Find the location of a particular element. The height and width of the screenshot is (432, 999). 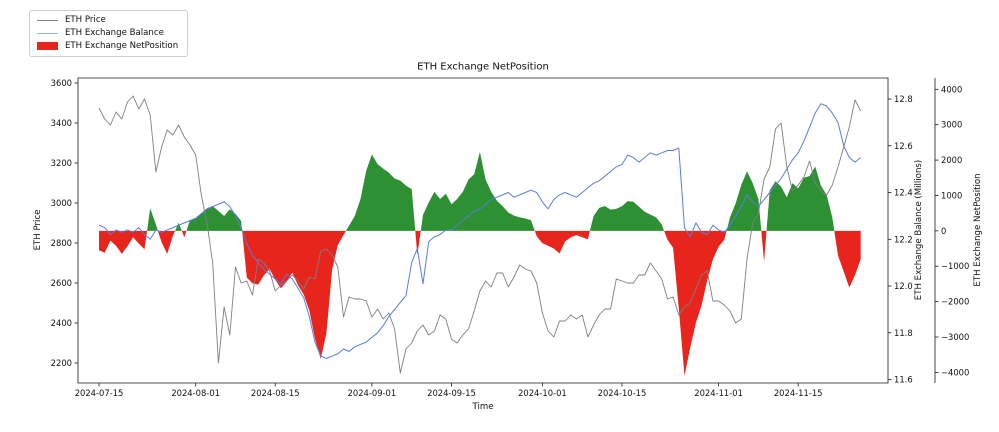

tick-label: 2024-10-15 is located at coordinates (622, 393).